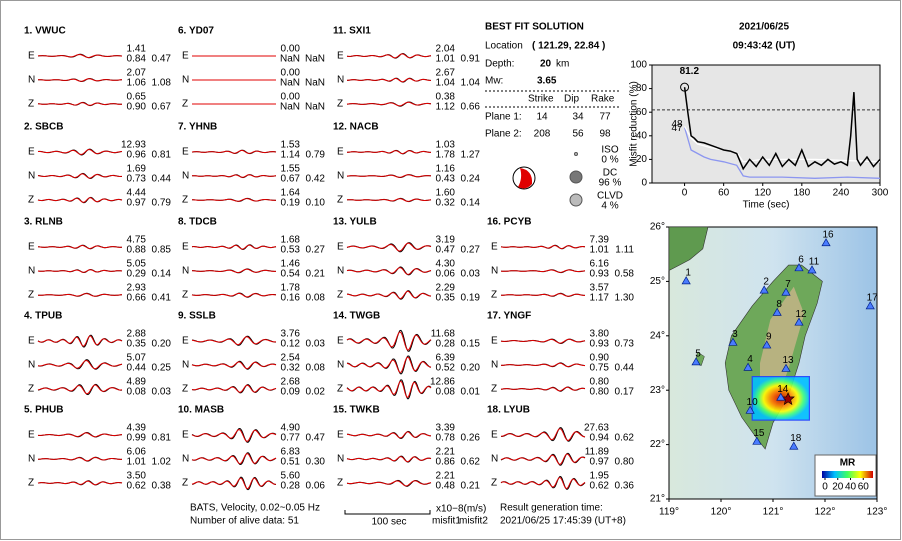 The height and width of the screenshot is (541, 902). I want to click on misfit2: 1.08, so click(162, 83).